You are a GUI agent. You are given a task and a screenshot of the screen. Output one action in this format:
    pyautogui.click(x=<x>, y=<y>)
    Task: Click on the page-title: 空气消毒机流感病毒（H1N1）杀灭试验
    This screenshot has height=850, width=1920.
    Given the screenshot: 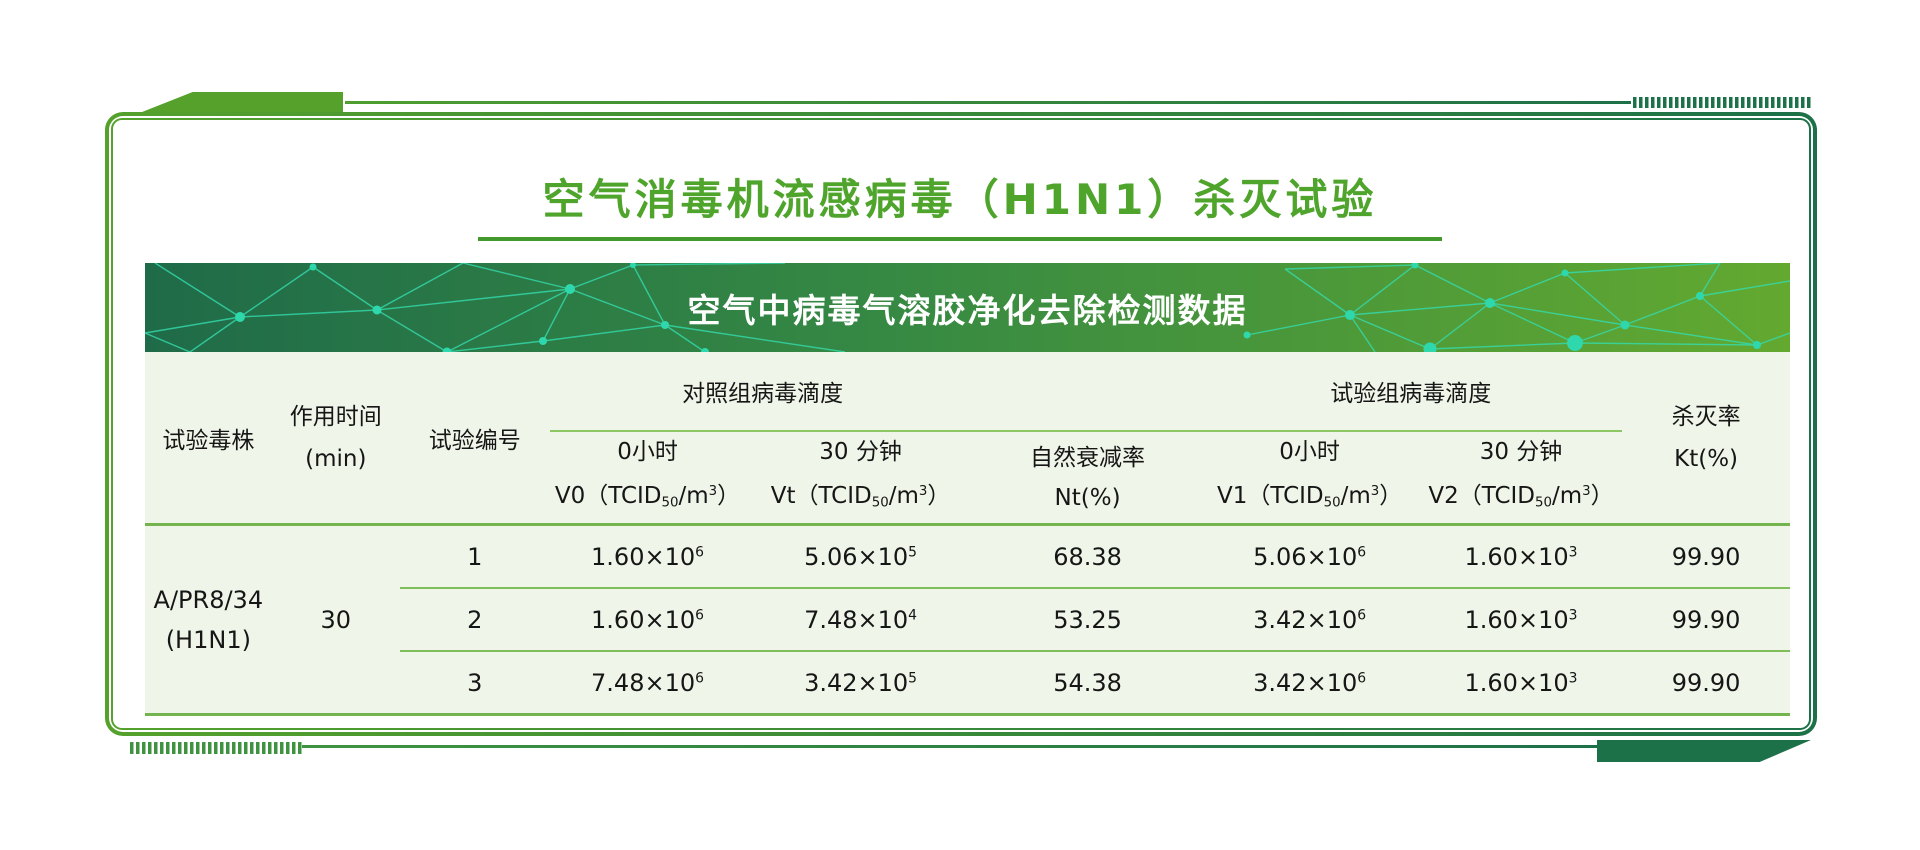 What is the action you would take?
    pyautogui.click(x=960, y=199)
    